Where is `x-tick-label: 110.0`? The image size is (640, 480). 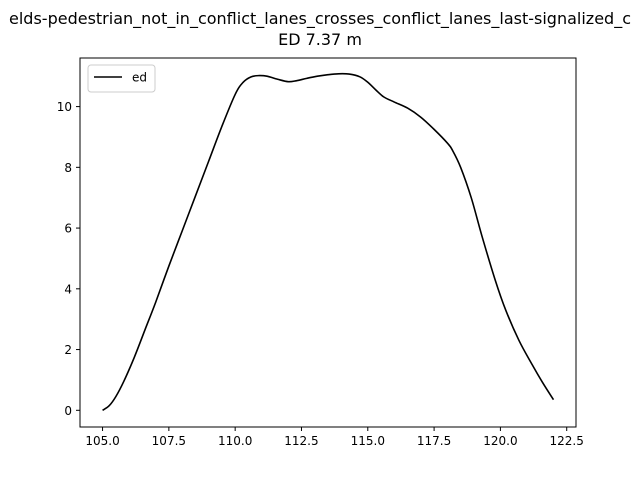 x-tick-label: 110.0 is located at coordinates (235, 441).